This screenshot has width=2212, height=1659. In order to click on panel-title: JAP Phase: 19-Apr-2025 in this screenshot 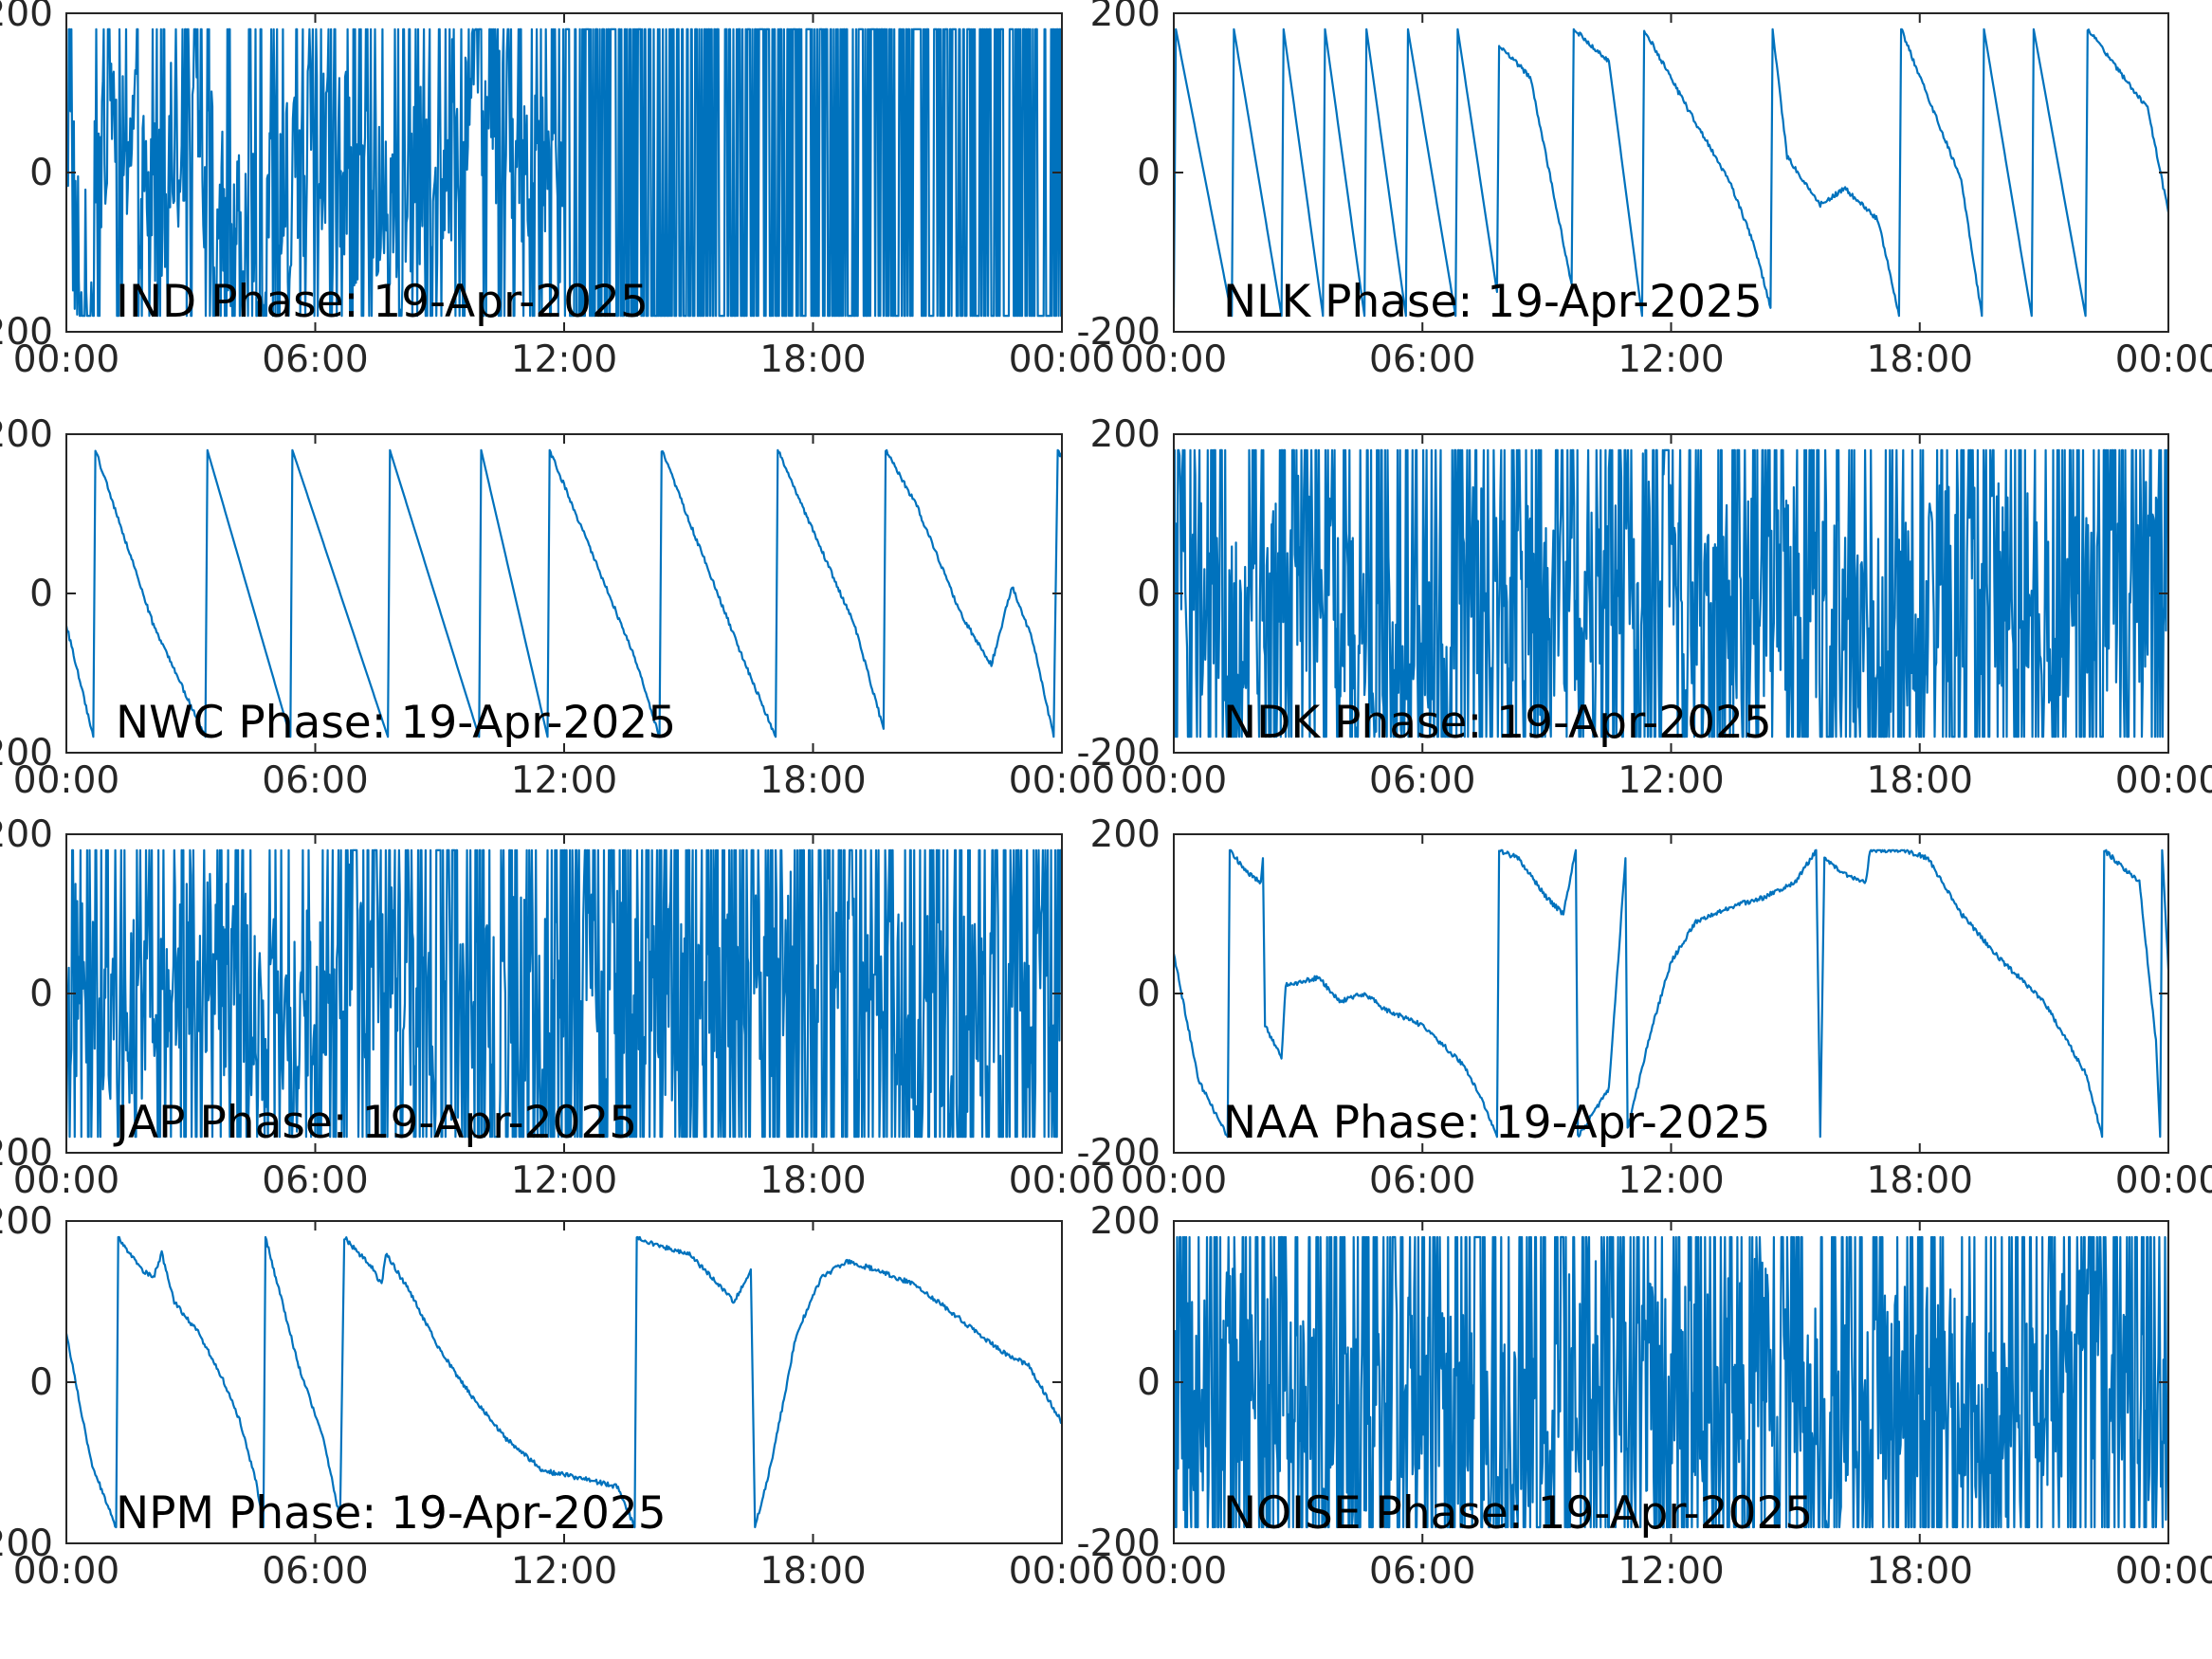, I will do `click(375, 1123)`.